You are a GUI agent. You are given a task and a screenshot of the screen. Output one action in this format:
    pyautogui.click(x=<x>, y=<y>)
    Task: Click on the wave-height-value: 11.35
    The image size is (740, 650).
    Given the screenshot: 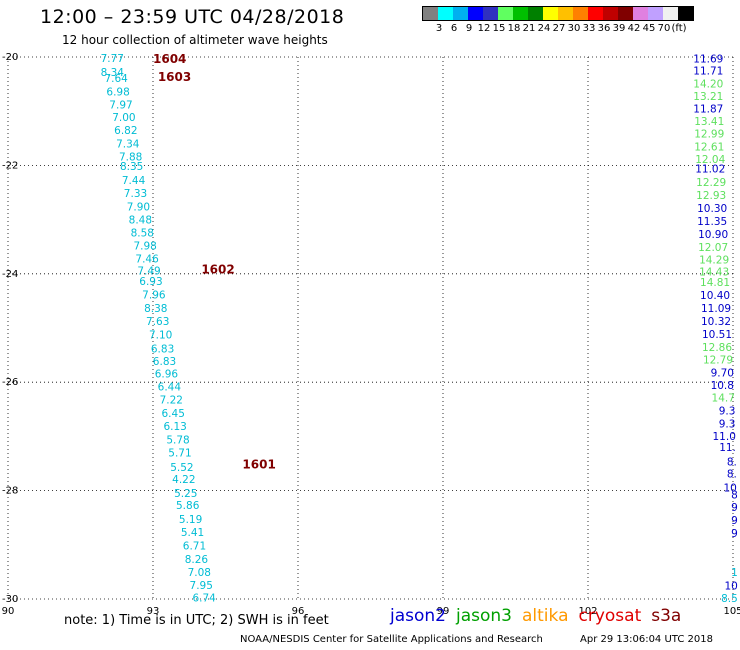 What is the action you would take?
    pyautogui.click(x=712, y=222)
    